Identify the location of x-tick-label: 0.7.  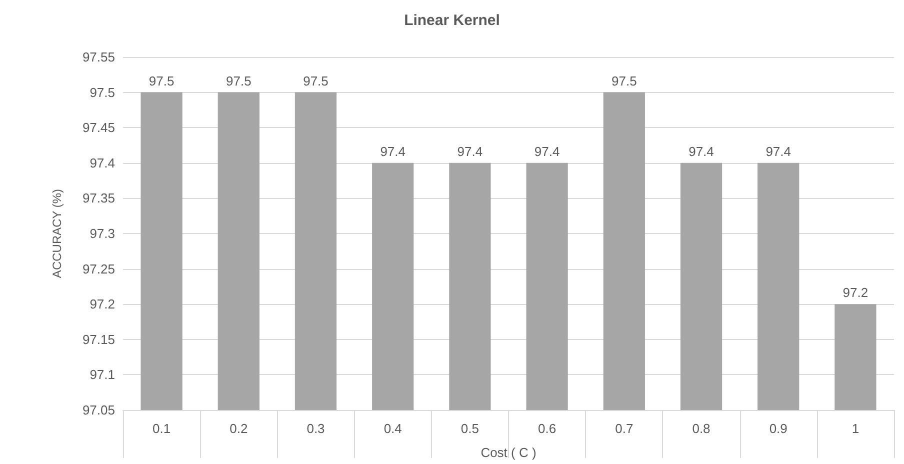
(624, 428).